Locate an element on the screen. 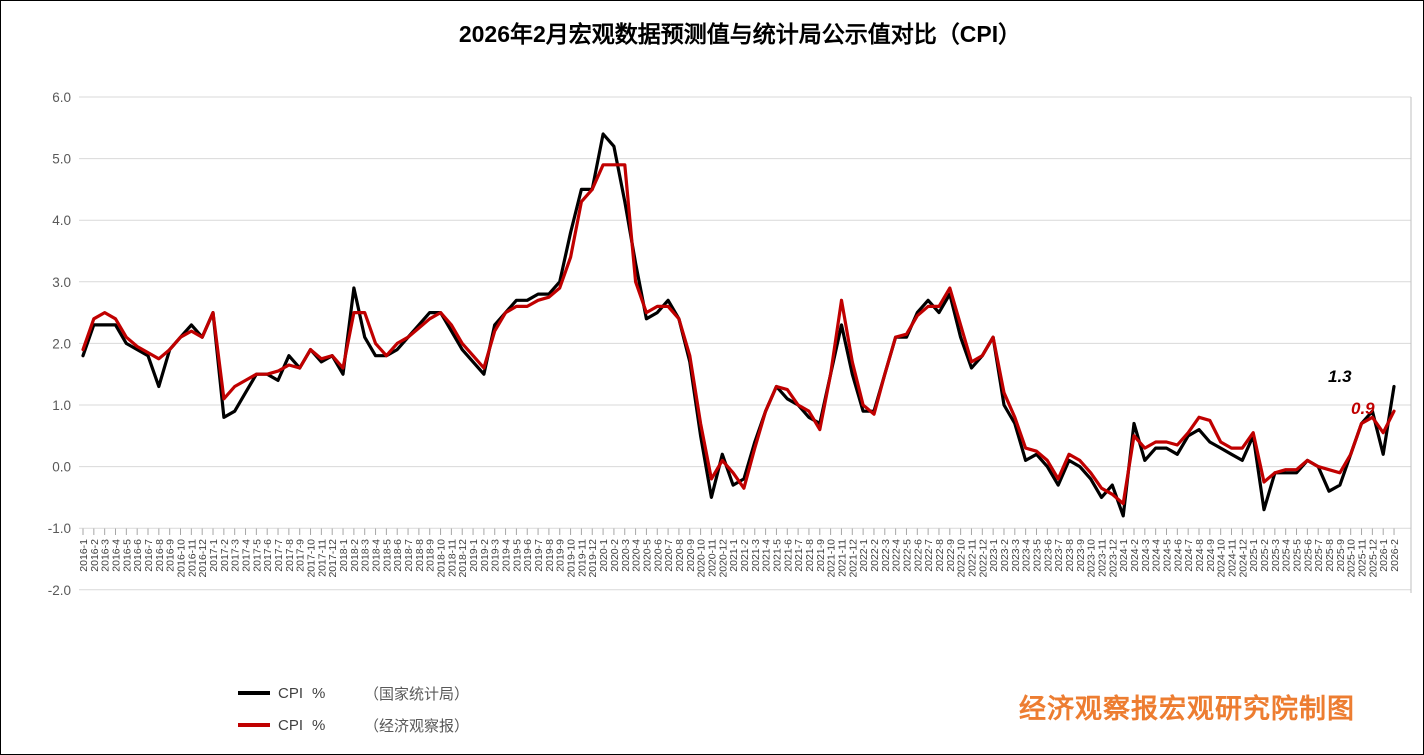 Image resolution: width=1424 pixels, height=755 pixels. x-tick-label: 2022-9 is located at coordinates (951, 555).